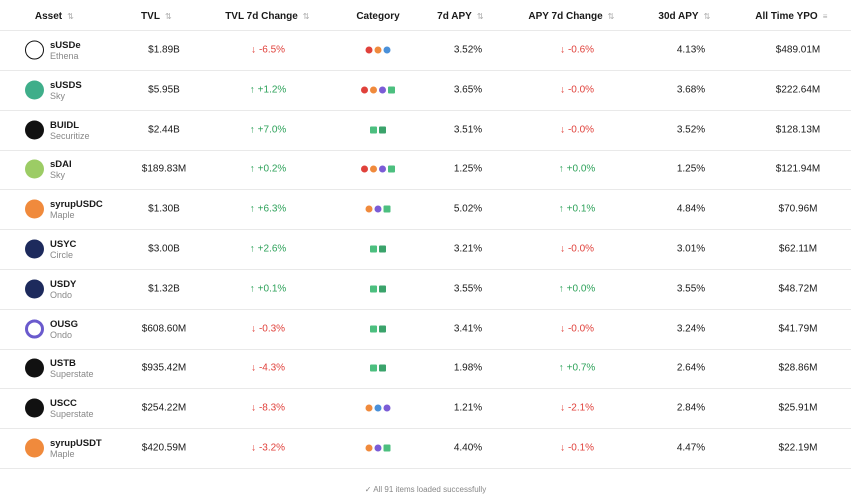  What do you see at coordinates (164, 288) in the screenshot?
I see `cell: $1.32B` at bounding box center [164, 288].